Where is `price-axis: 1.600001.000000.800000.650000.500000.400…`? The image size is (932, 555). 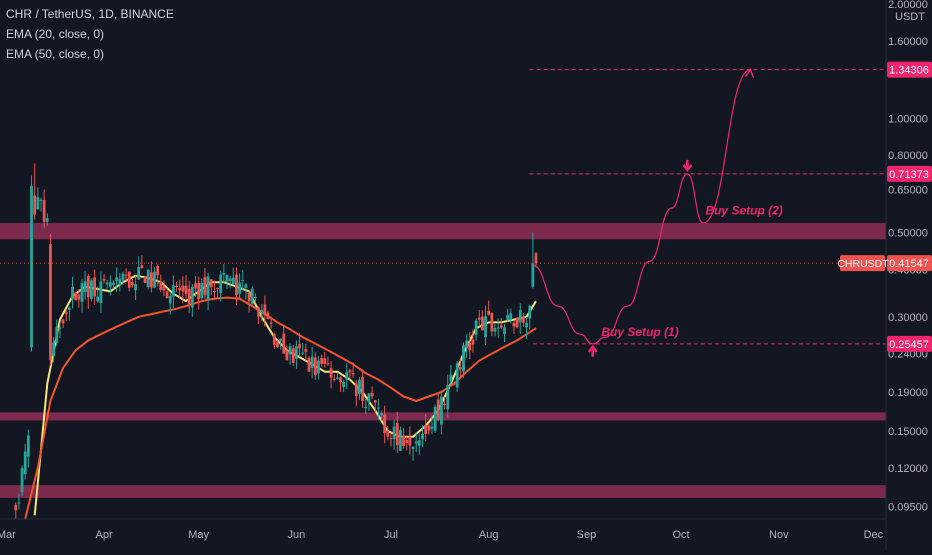 price-axis: 1.600001.000000.800000.650000.500000.400… is located at coordinates (884, 275).